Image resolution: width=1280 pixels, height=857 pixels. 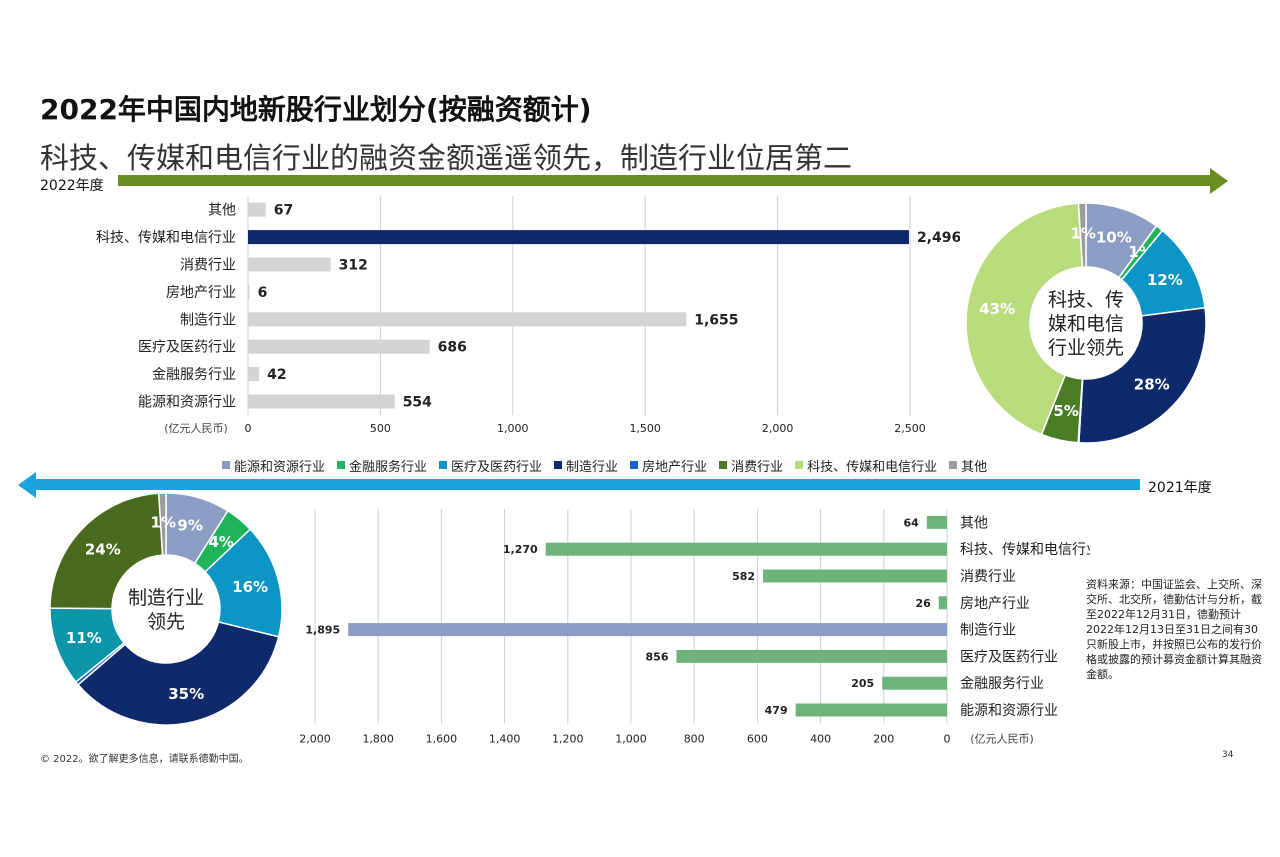 I want to click on arrow-2021, so click(x=579, y=485).